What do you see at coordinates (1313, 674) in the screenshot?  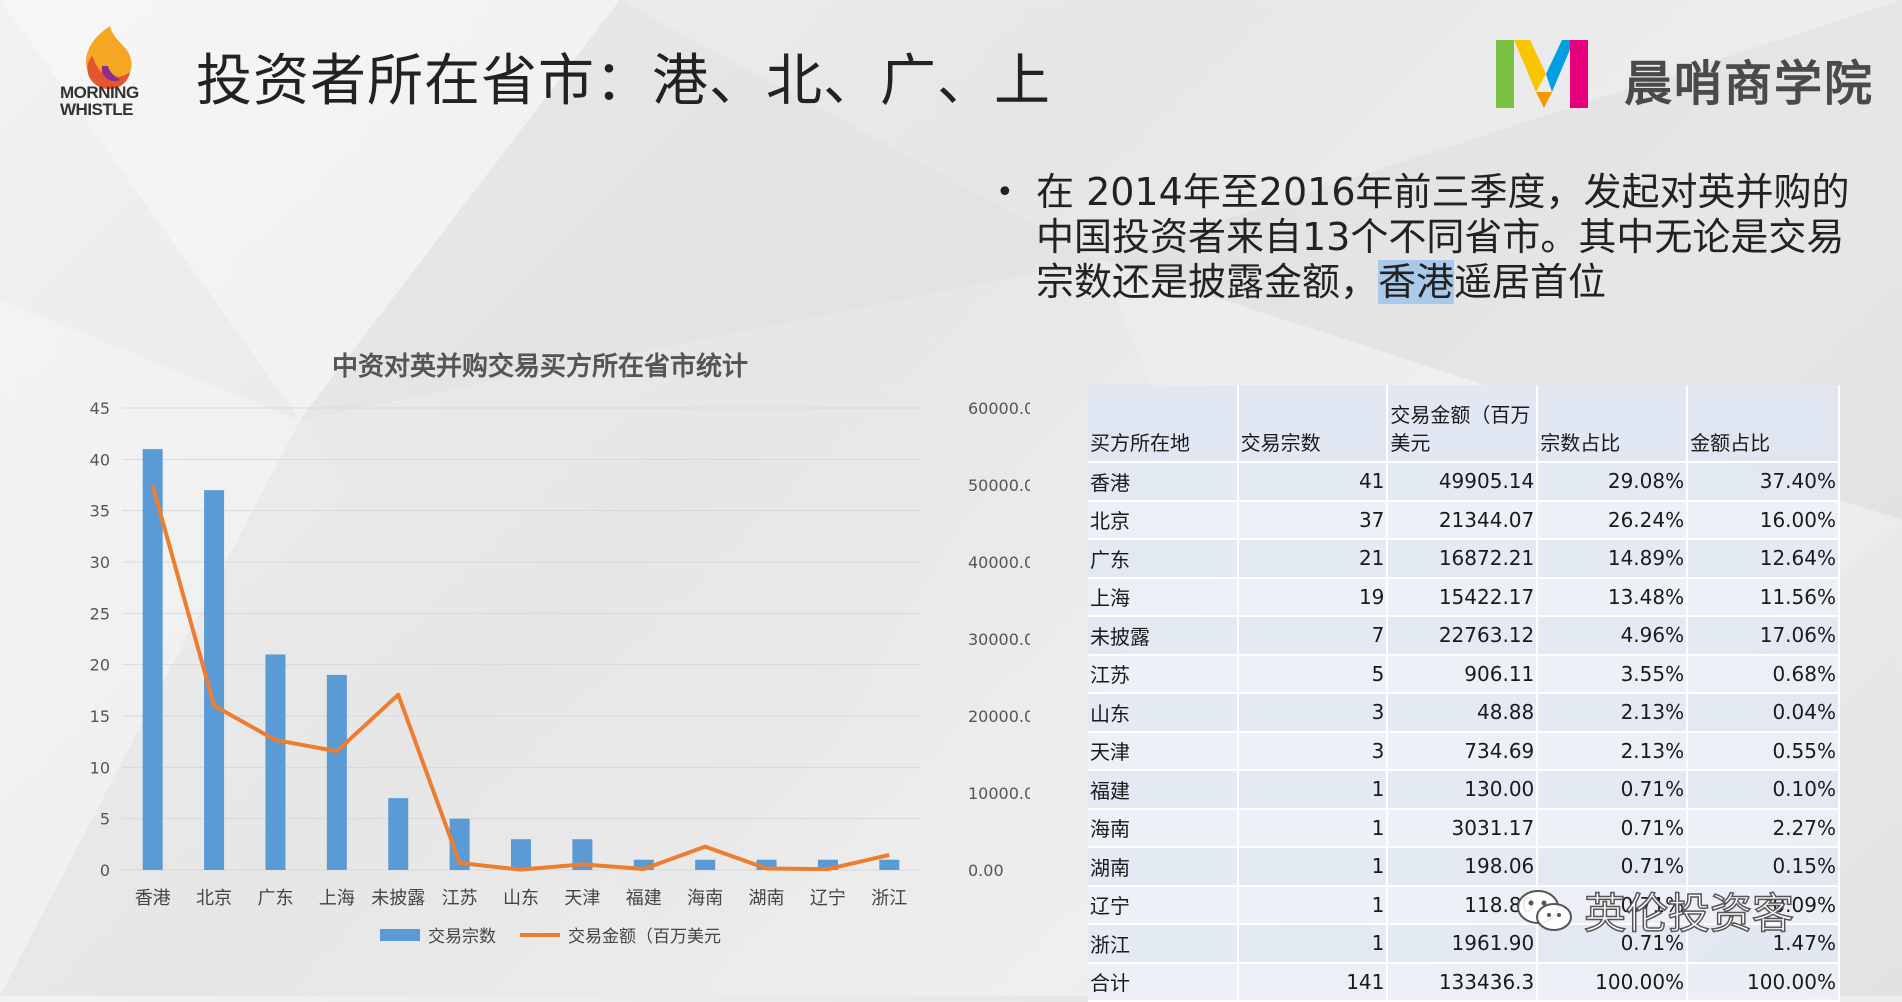 I see `table-cell: 5` at bounding box center [1313, 674].